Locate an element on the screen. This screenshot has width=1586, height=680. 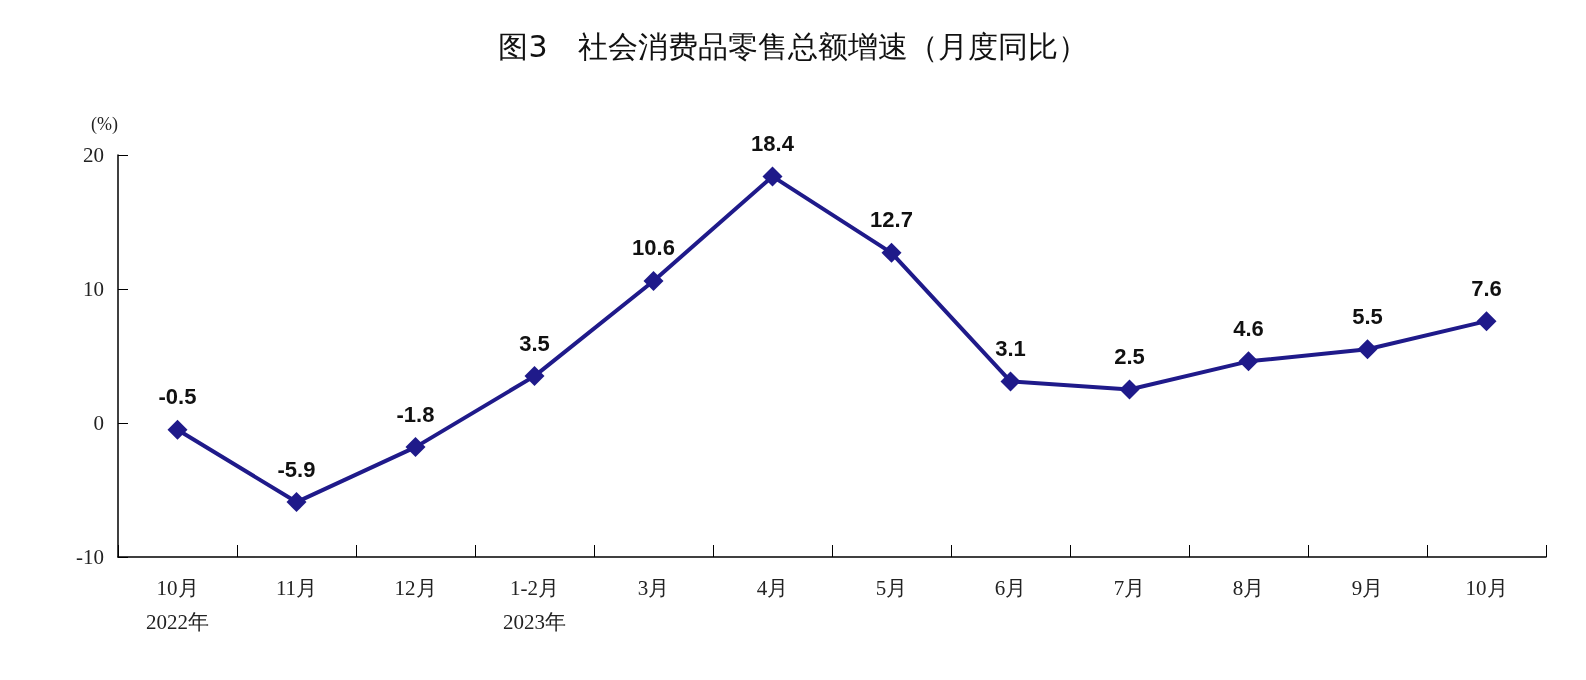
x-tick-label: 1-2月 2023年 is located at coordinates (534, 605).